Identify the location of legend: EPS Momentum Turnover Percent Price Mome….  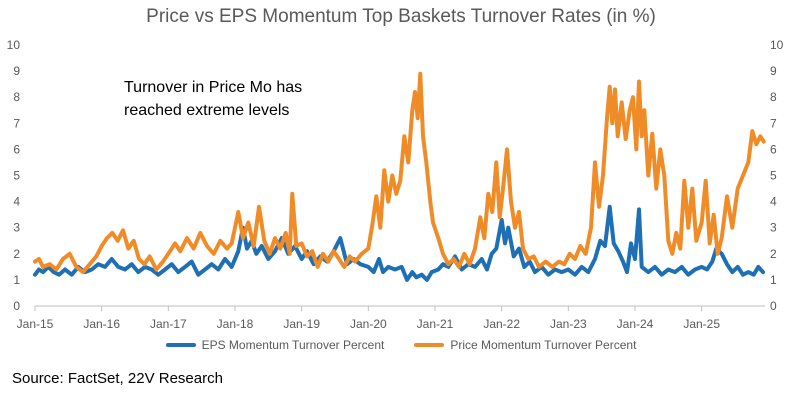
(401, 345).